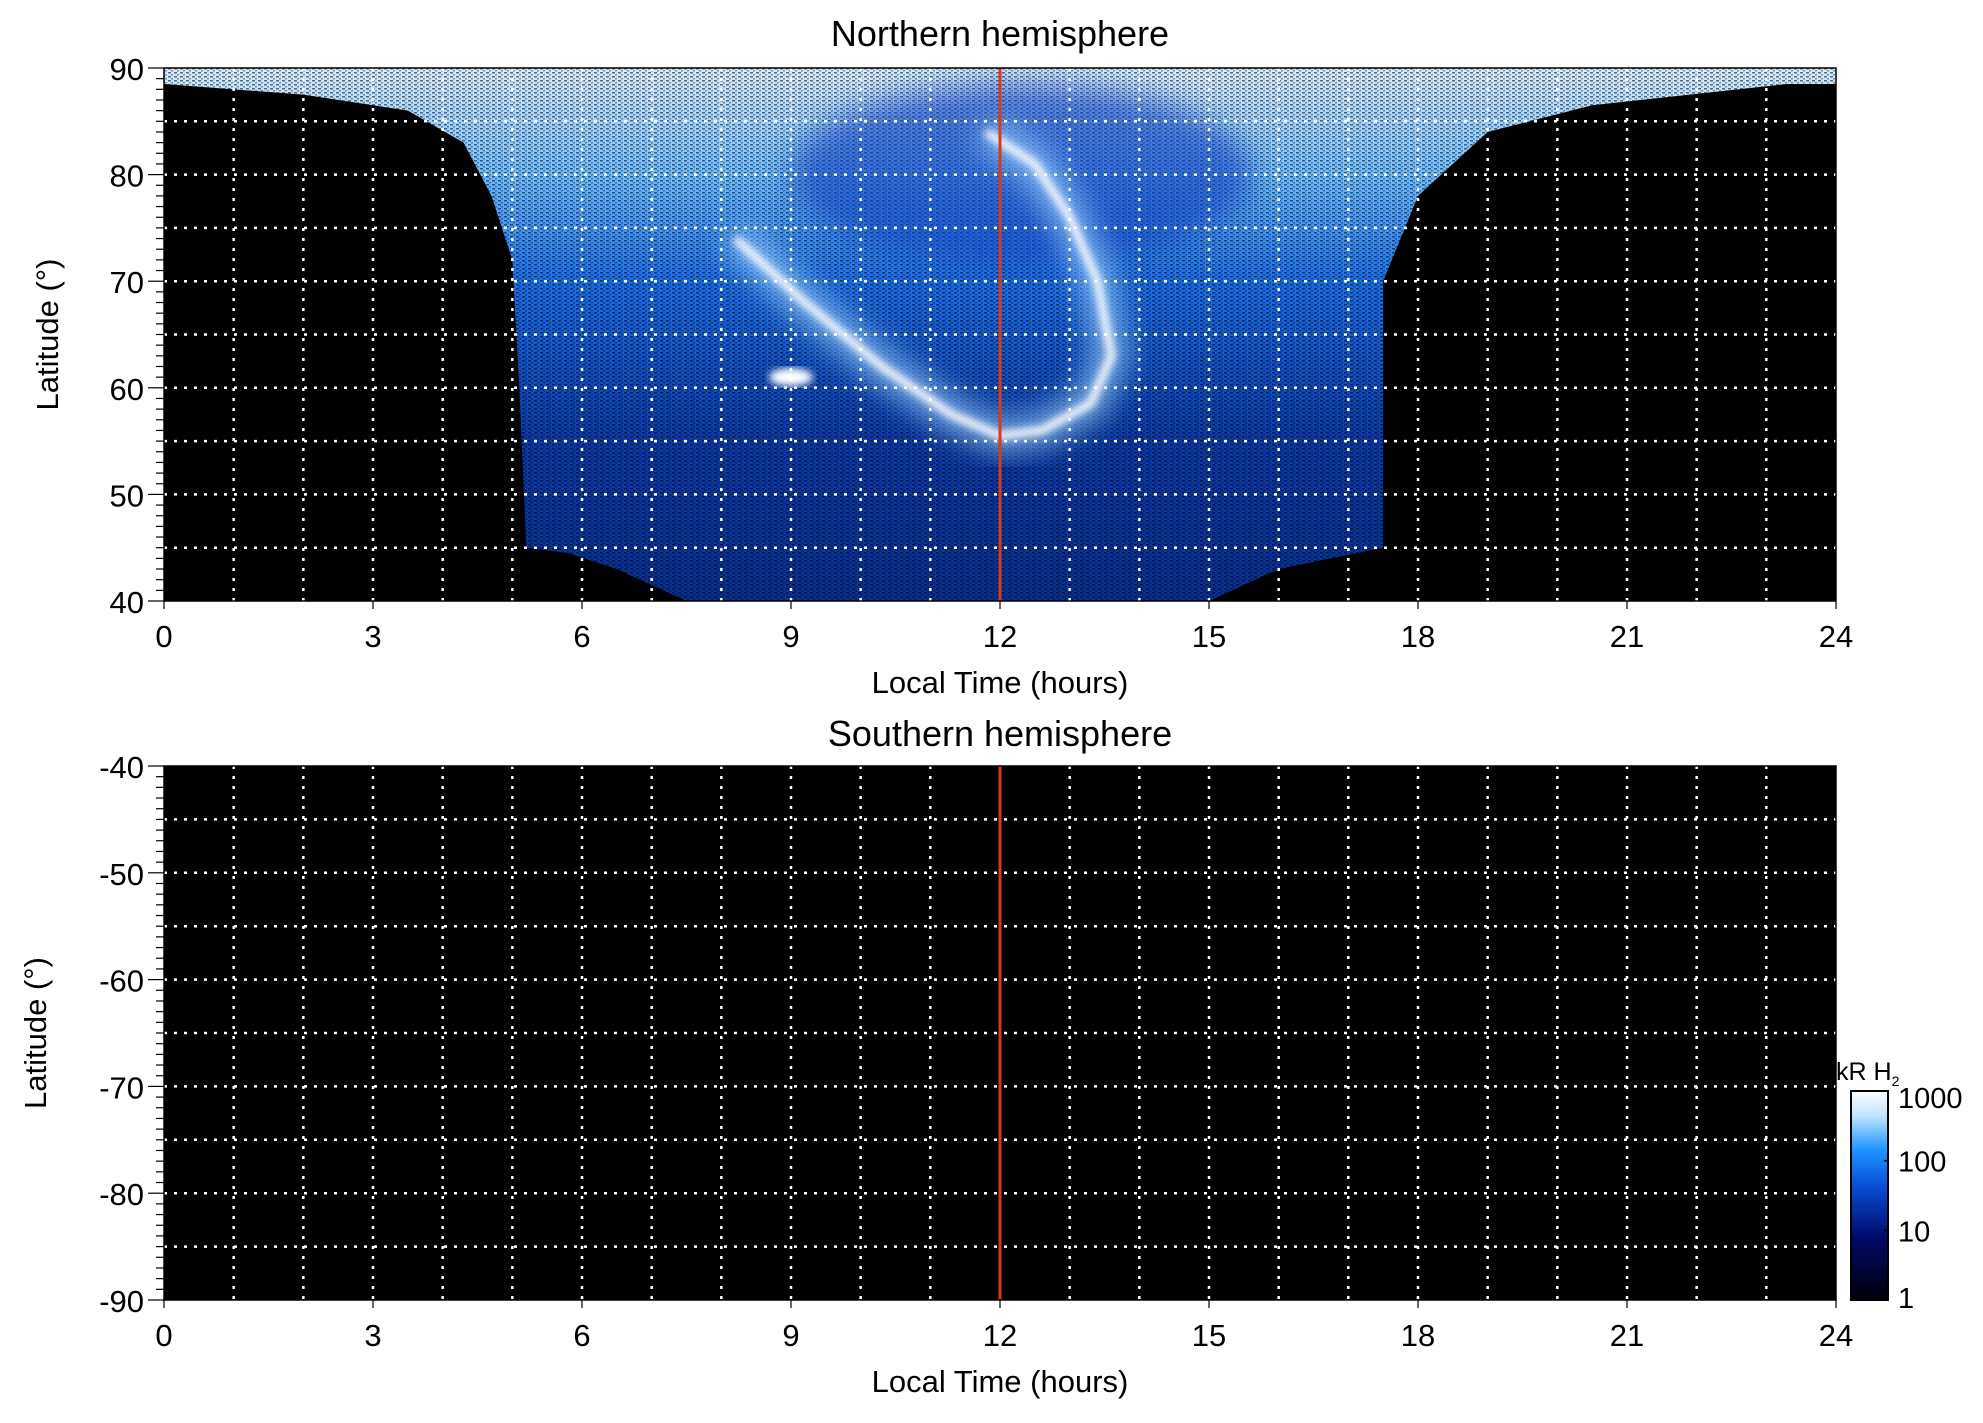 The image size is (1983, 1423). Describe the element at coordinates (1906, 1299) in the screenshot. I see `colorbar-tick-label: 1` at that location.